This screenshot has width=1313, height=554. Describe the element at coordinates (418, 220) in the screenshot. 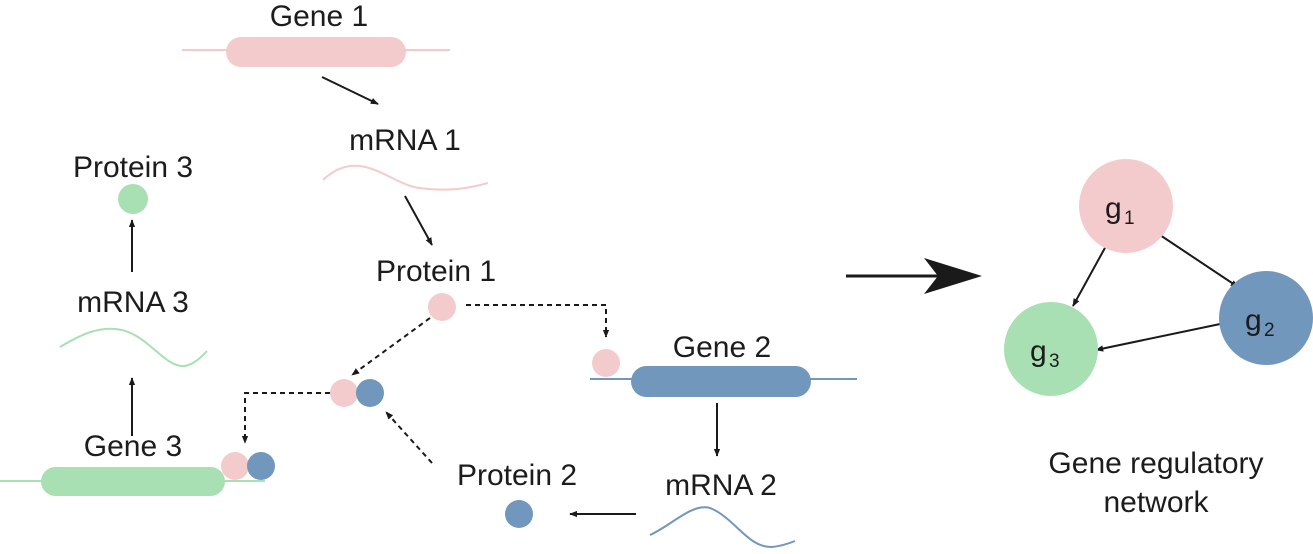

I see `arrow-mrna1-to-protein1` at that location.